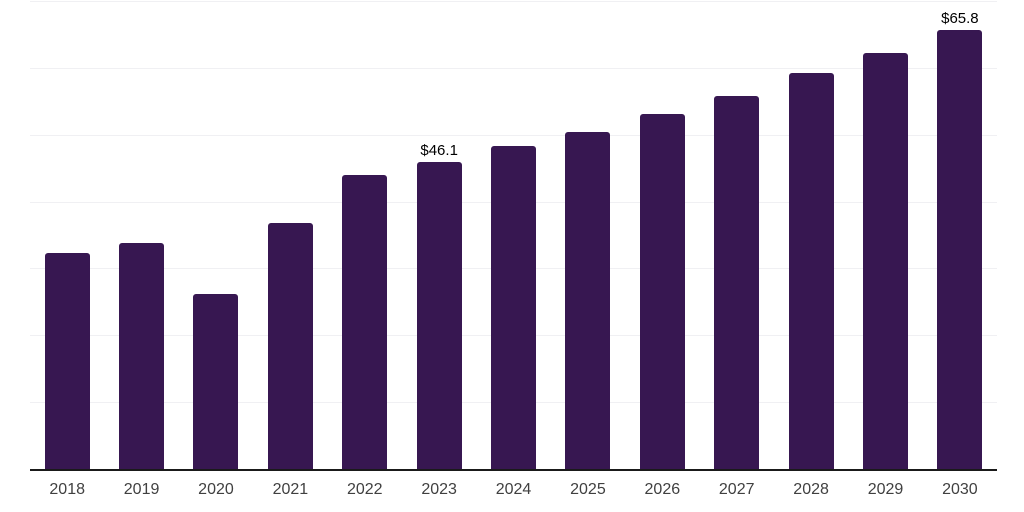 The width and height of the screenshot is (1024, 512). I want to click on bar-2023, so click(439, 315).